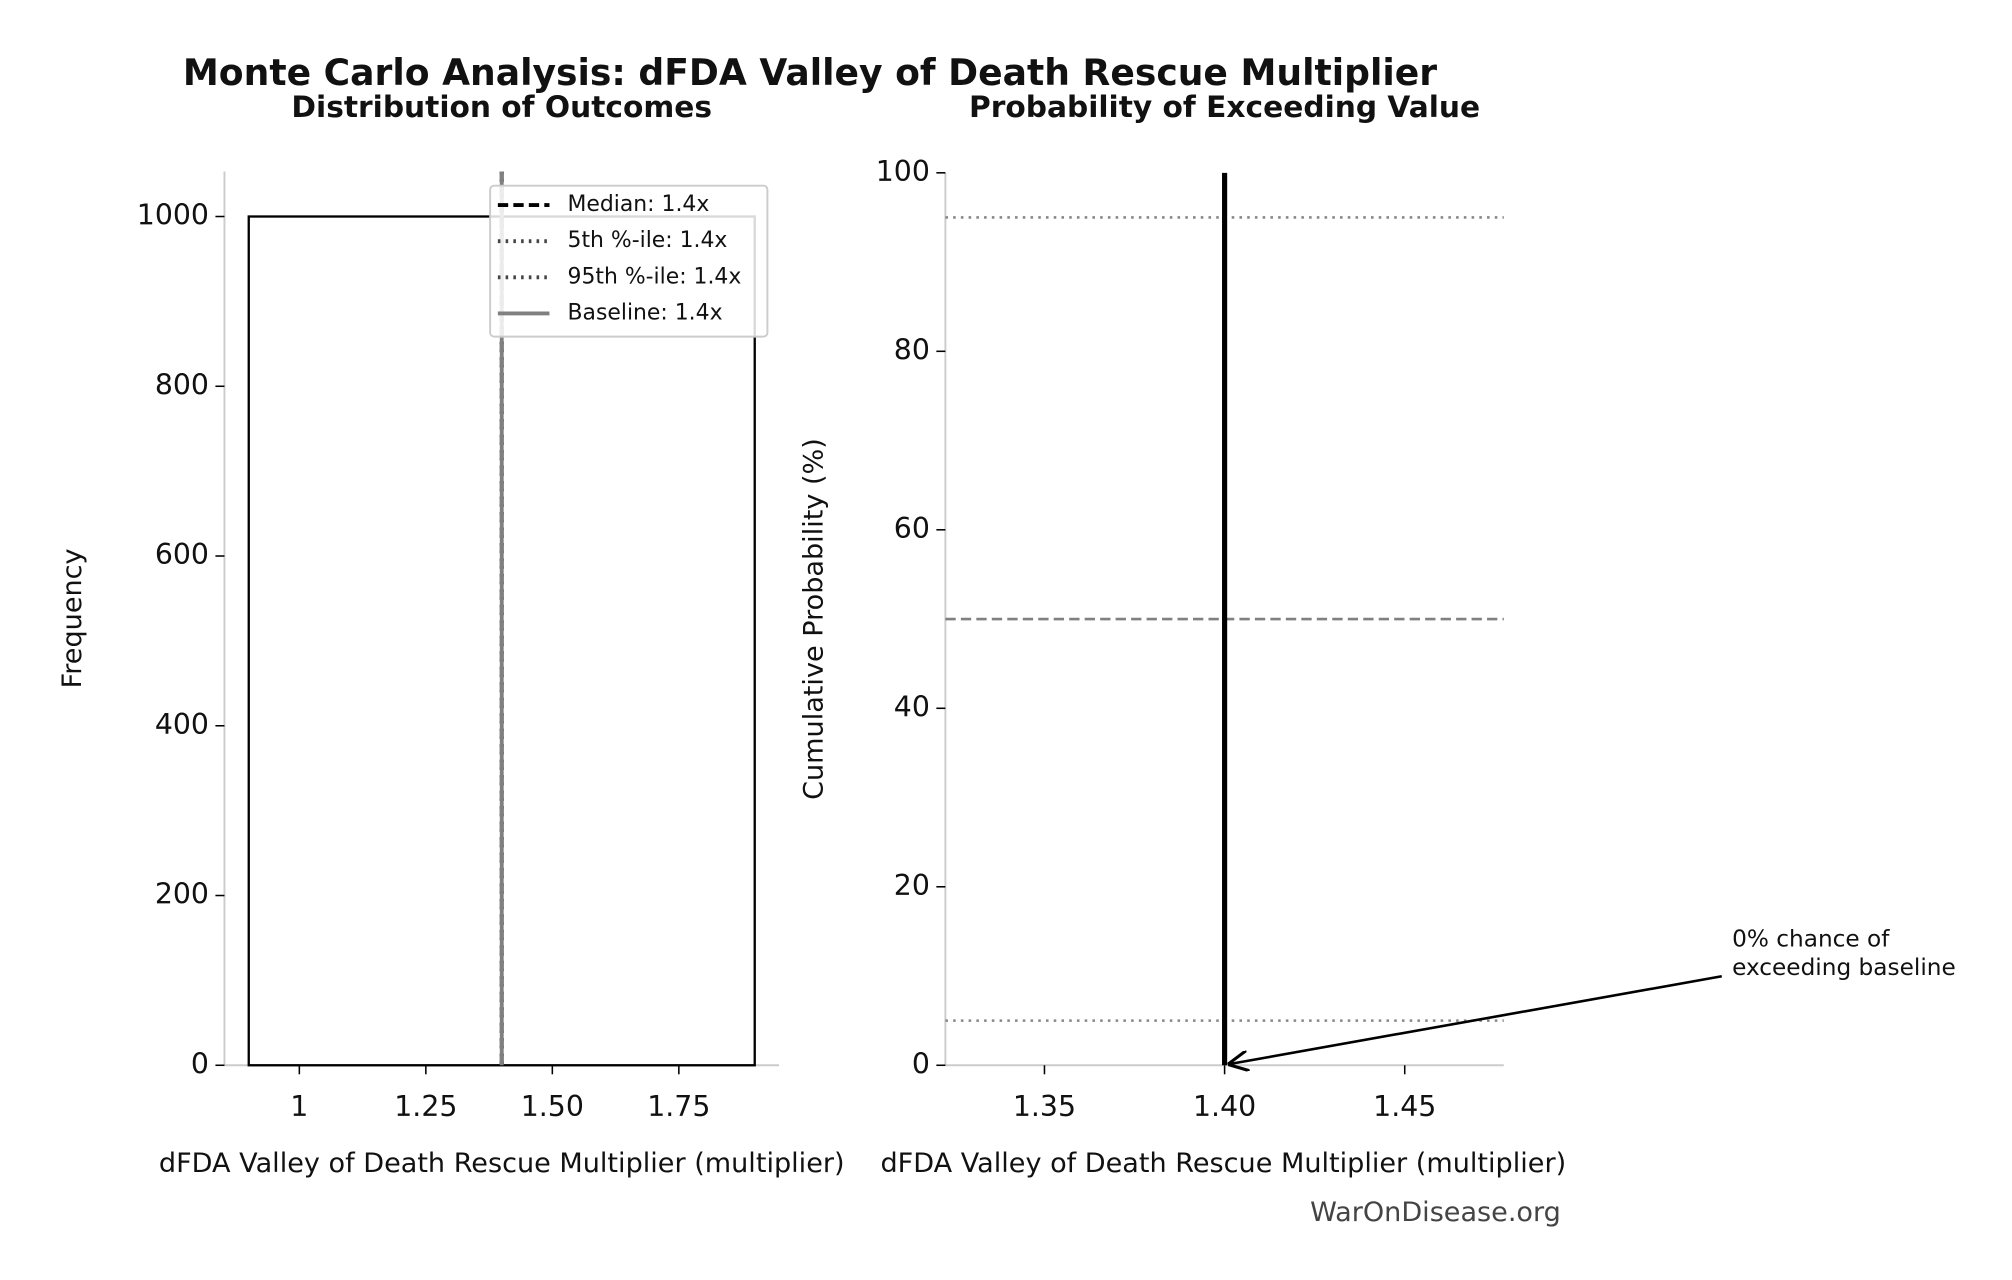 Image resolution: width=2012 pixels, height=1280 pixels. Describe the element at coordinates (501, 106) in the screenshot. I see `subplot-title: Distribution of Outcomes` at that location.